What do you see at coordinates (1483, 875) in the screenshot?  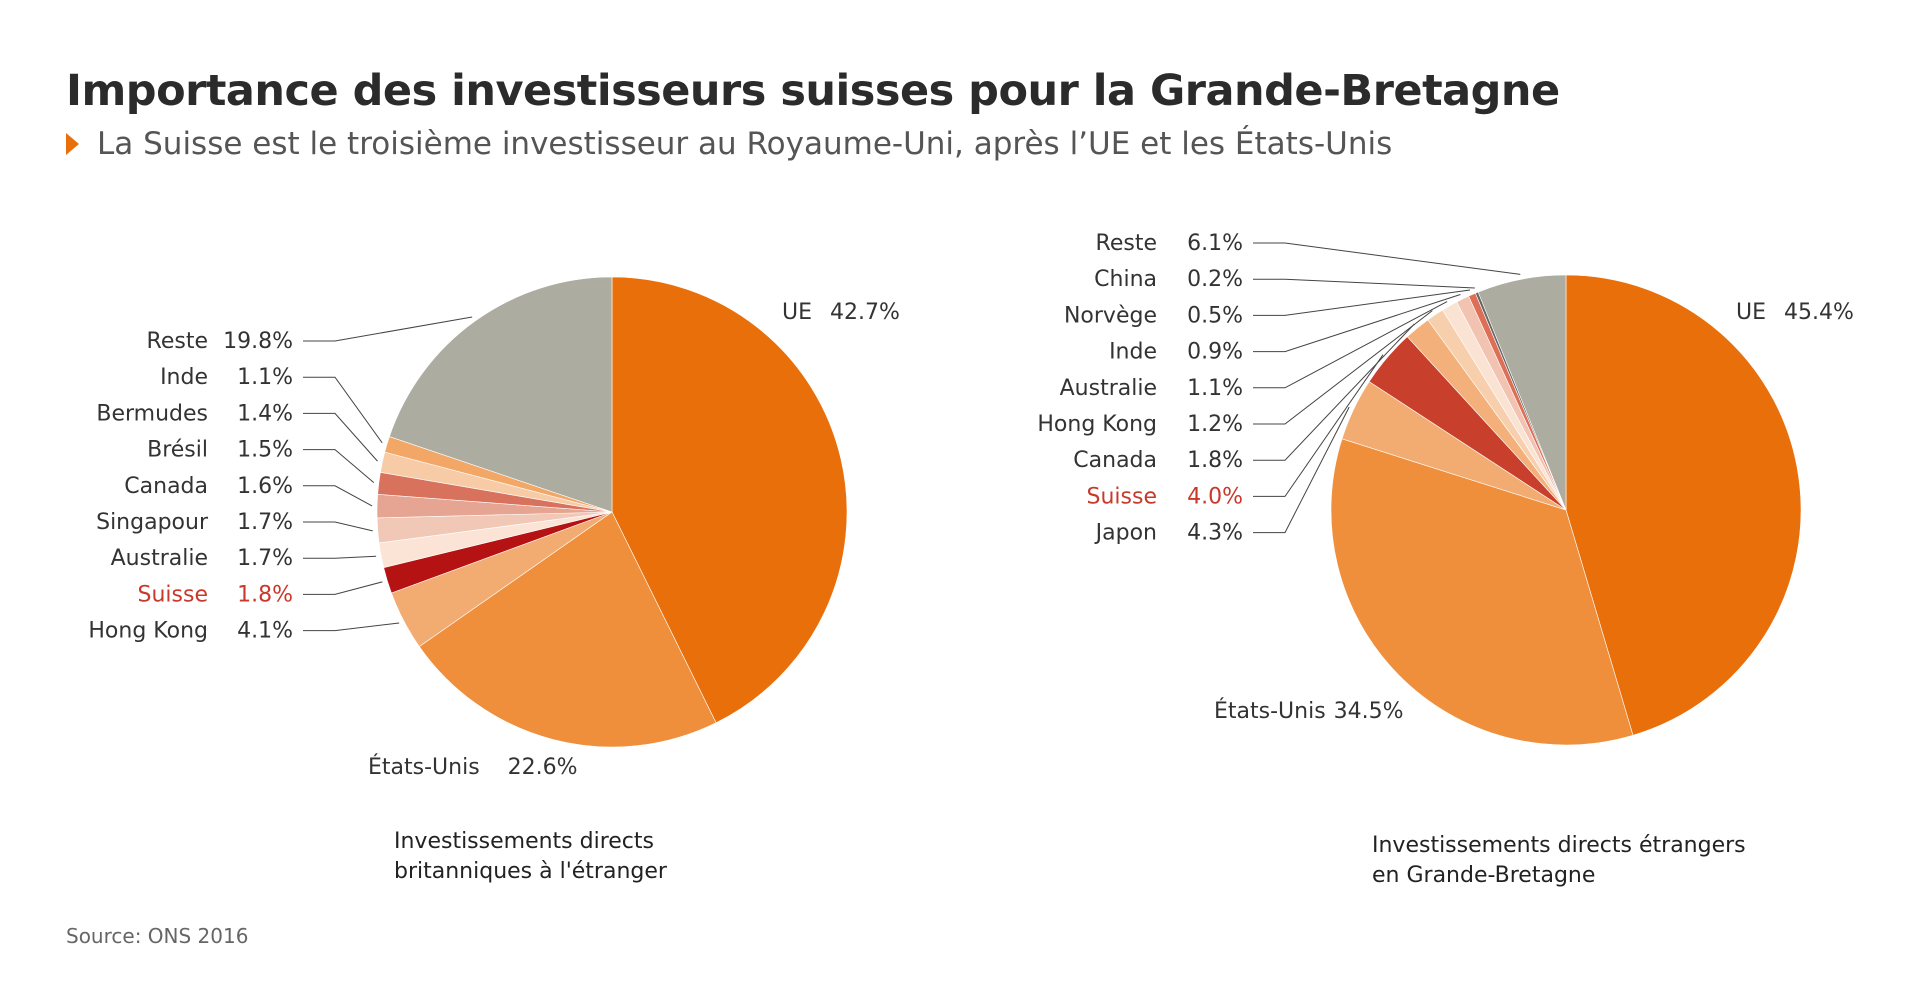 I see `pie-caption-line: en Grande-Bretagne` at bounding box center [1483, 875].